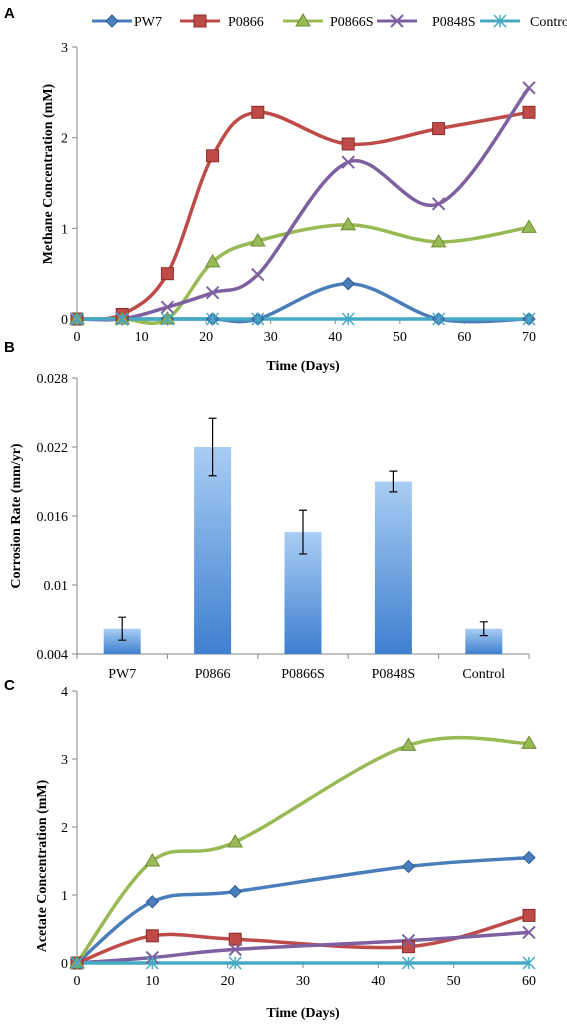 This screenshot has height=1027, width=567. I want to click on acetate-y-axis-title: Acetate Concentration (mM), so click(42, 865).